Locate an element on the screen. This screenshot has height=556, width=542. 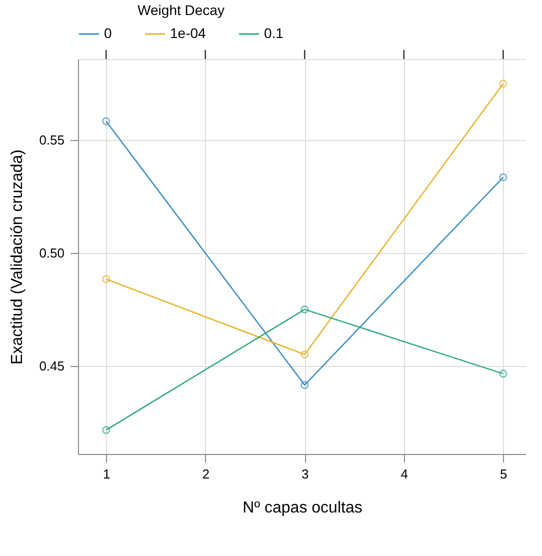
x-tick-label: 4 is located at coordinates (404, 474).